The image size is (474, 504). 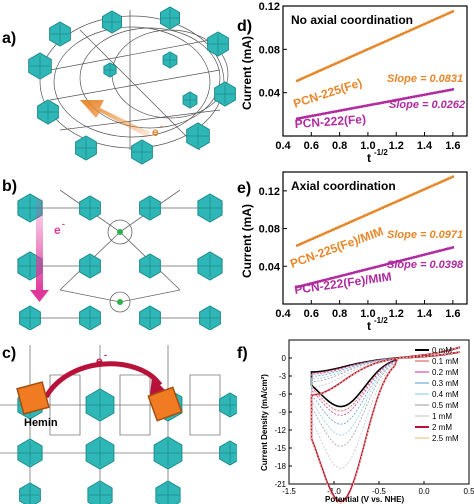 I want to click on legend-label: 0.1 mM, so click(x=445, y=361).